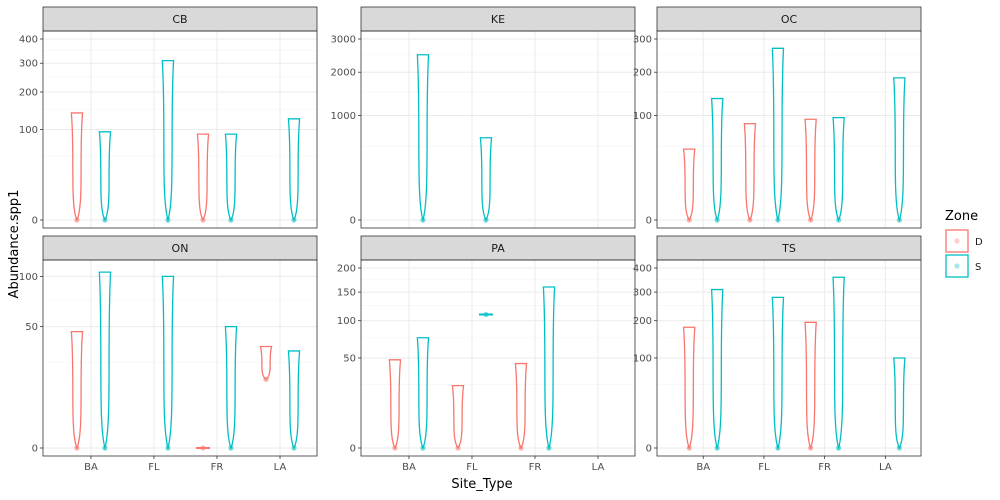  I want to click on y-tick-label: 3000, so click(343, 40).